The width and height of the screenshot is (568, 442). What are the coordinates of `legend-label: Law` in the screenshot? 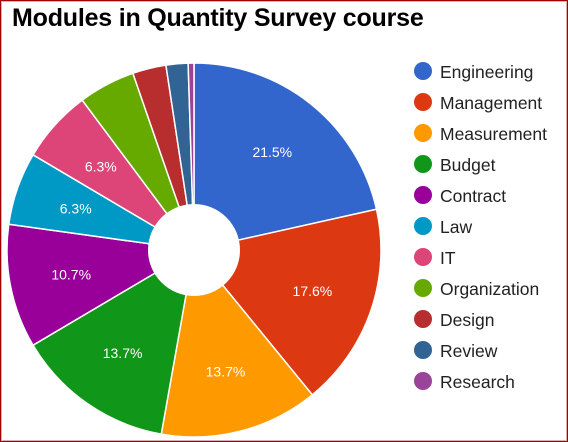 It's located at (456, 227).